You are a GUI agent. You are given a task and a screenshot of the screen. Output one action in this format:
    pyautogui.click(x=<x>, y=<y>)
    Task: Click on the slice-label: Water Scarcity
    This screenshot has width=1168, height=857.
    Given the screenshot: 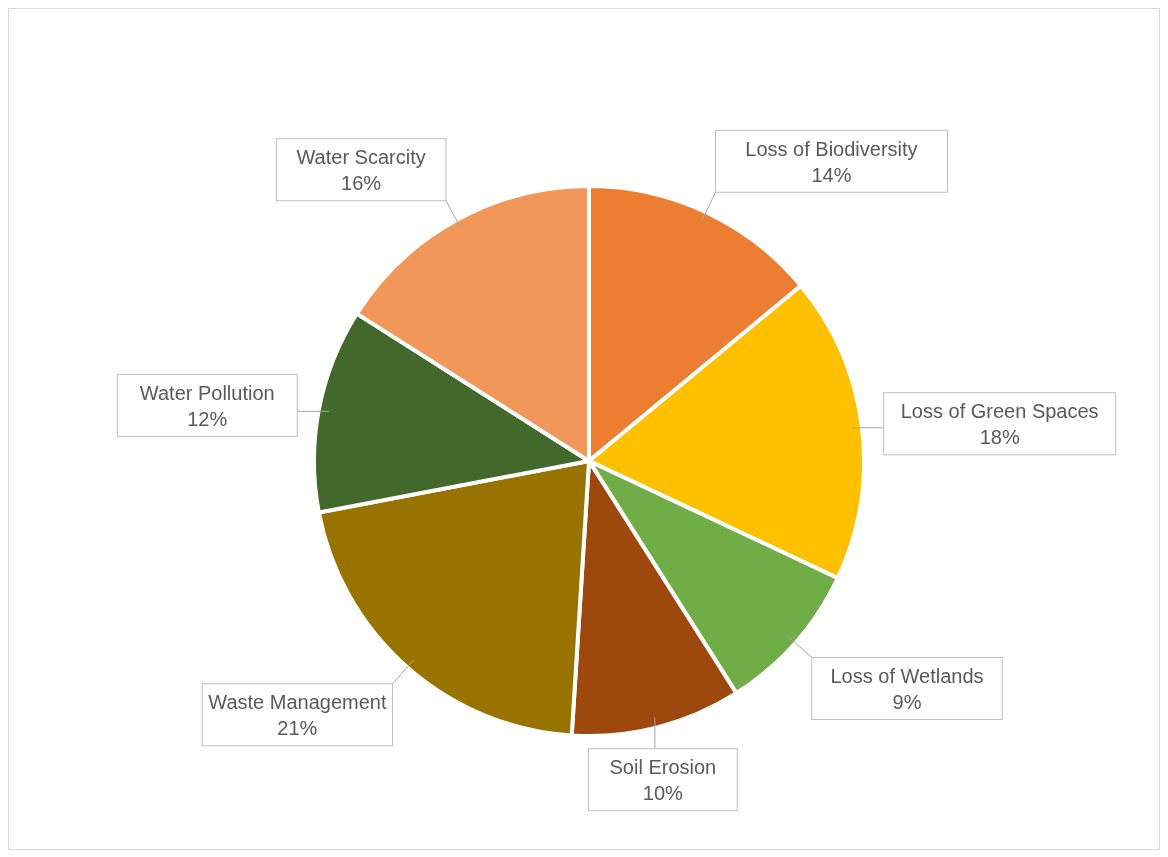 What is the action you would take?
    pyautogui.click(x=361, y=157)
    